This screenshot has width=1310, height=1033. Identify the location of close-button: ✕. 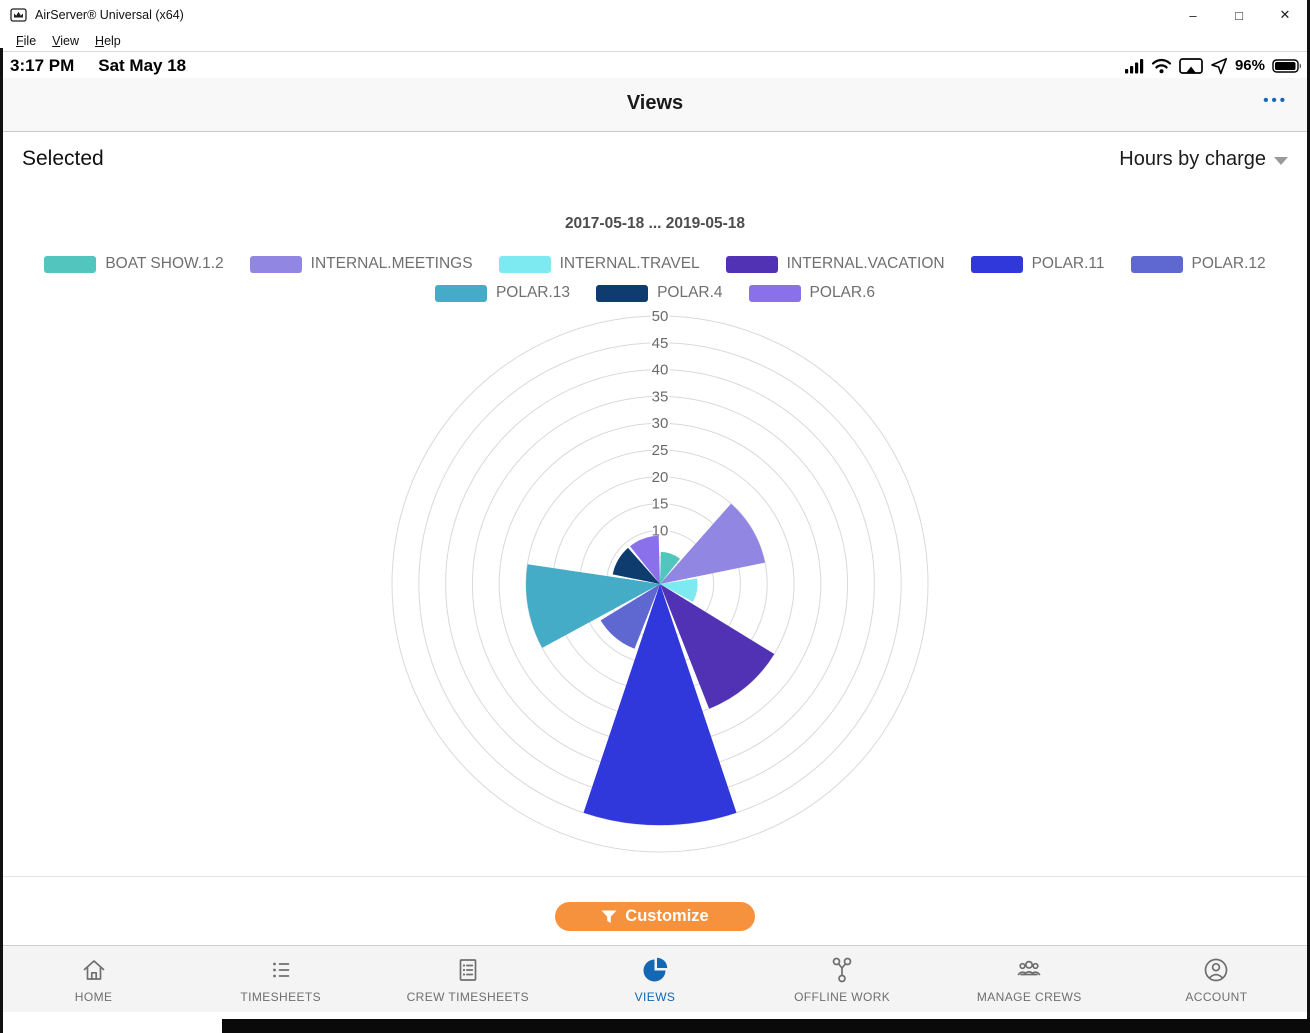
(1285, 14).